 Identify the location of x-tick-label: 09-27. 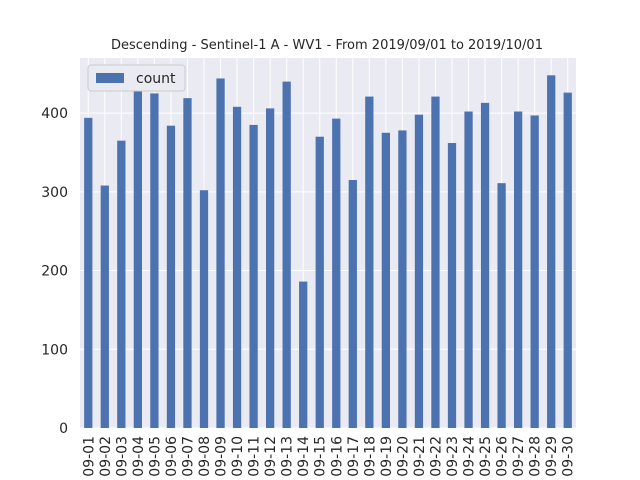
(519, 456).